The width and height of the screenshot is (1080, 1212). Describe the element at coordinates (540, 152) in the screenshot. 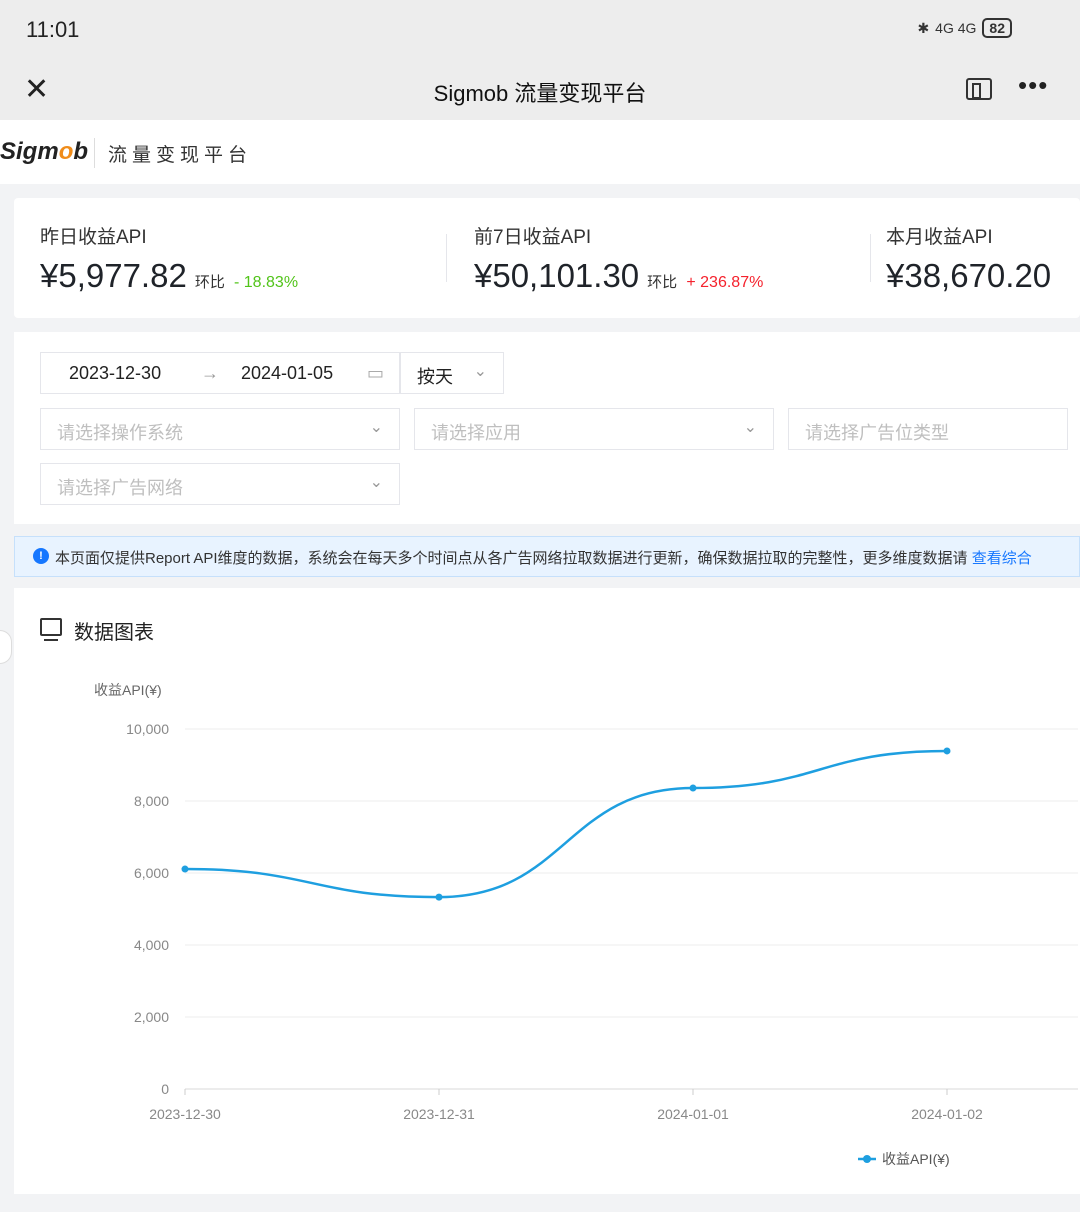

I see `site-header: Sigmob 流量变现平台` at that location.